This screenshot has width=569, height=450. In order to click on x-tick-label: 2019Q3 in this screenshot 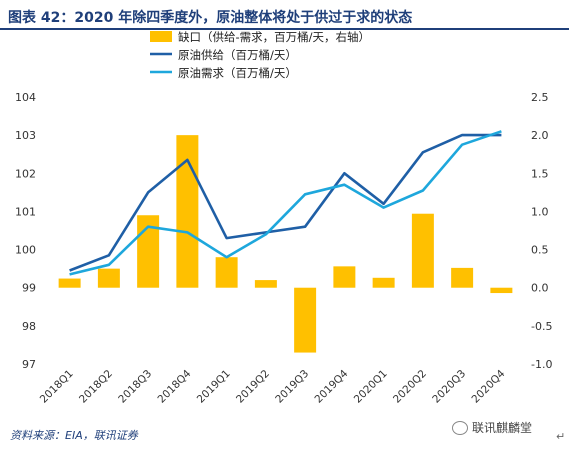, I will do `click(292, 387)`.